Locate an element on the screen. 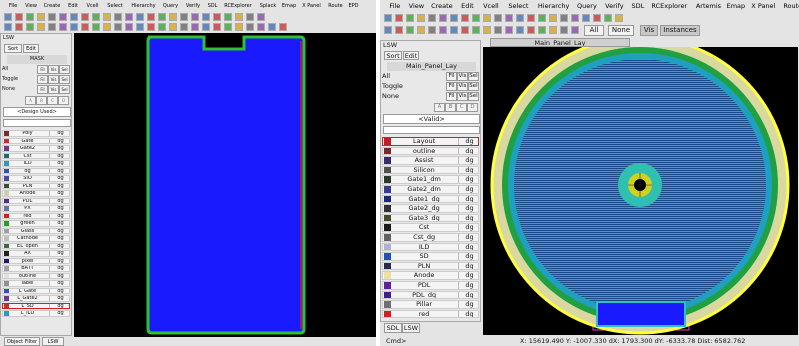 Image resolution: width=799 pixels, height=346 pixels. layer-row: Poly dg is located at coordinates (36, 133).